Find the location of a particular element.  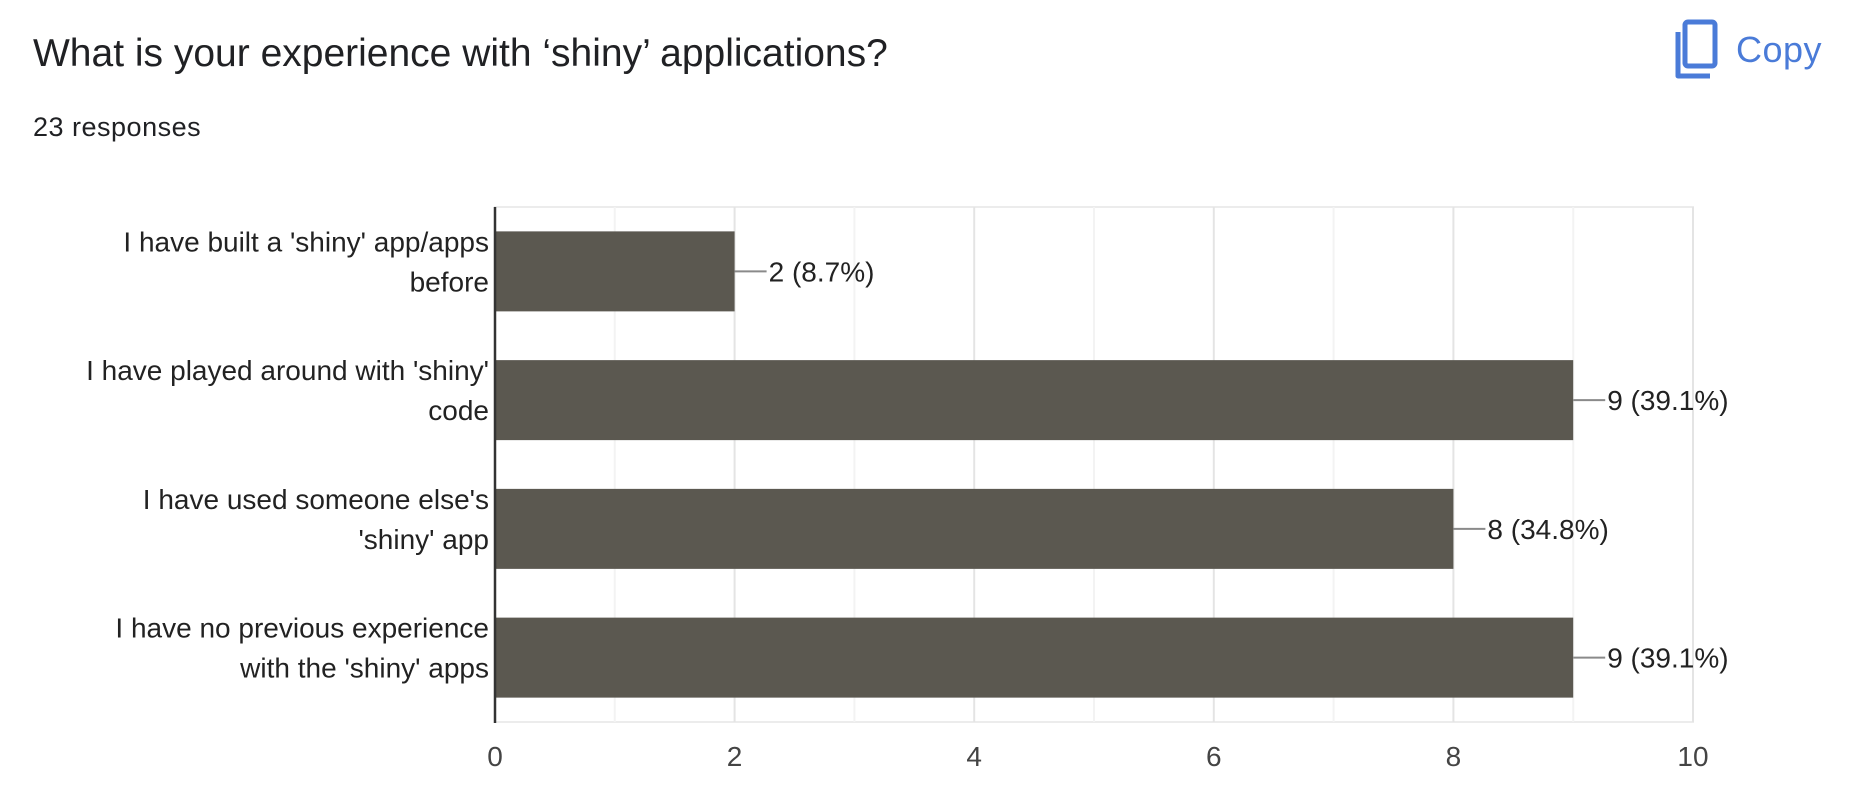

category-label: before is located at coordinates (449, 281).